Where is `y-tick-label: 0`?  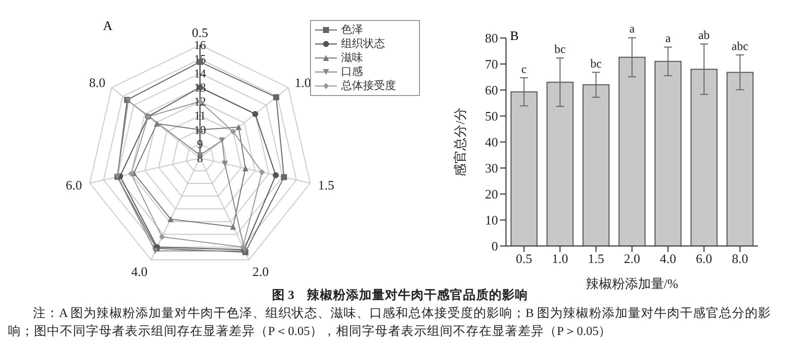
y-tick-label: 0 is located at coordinates (495, 246).